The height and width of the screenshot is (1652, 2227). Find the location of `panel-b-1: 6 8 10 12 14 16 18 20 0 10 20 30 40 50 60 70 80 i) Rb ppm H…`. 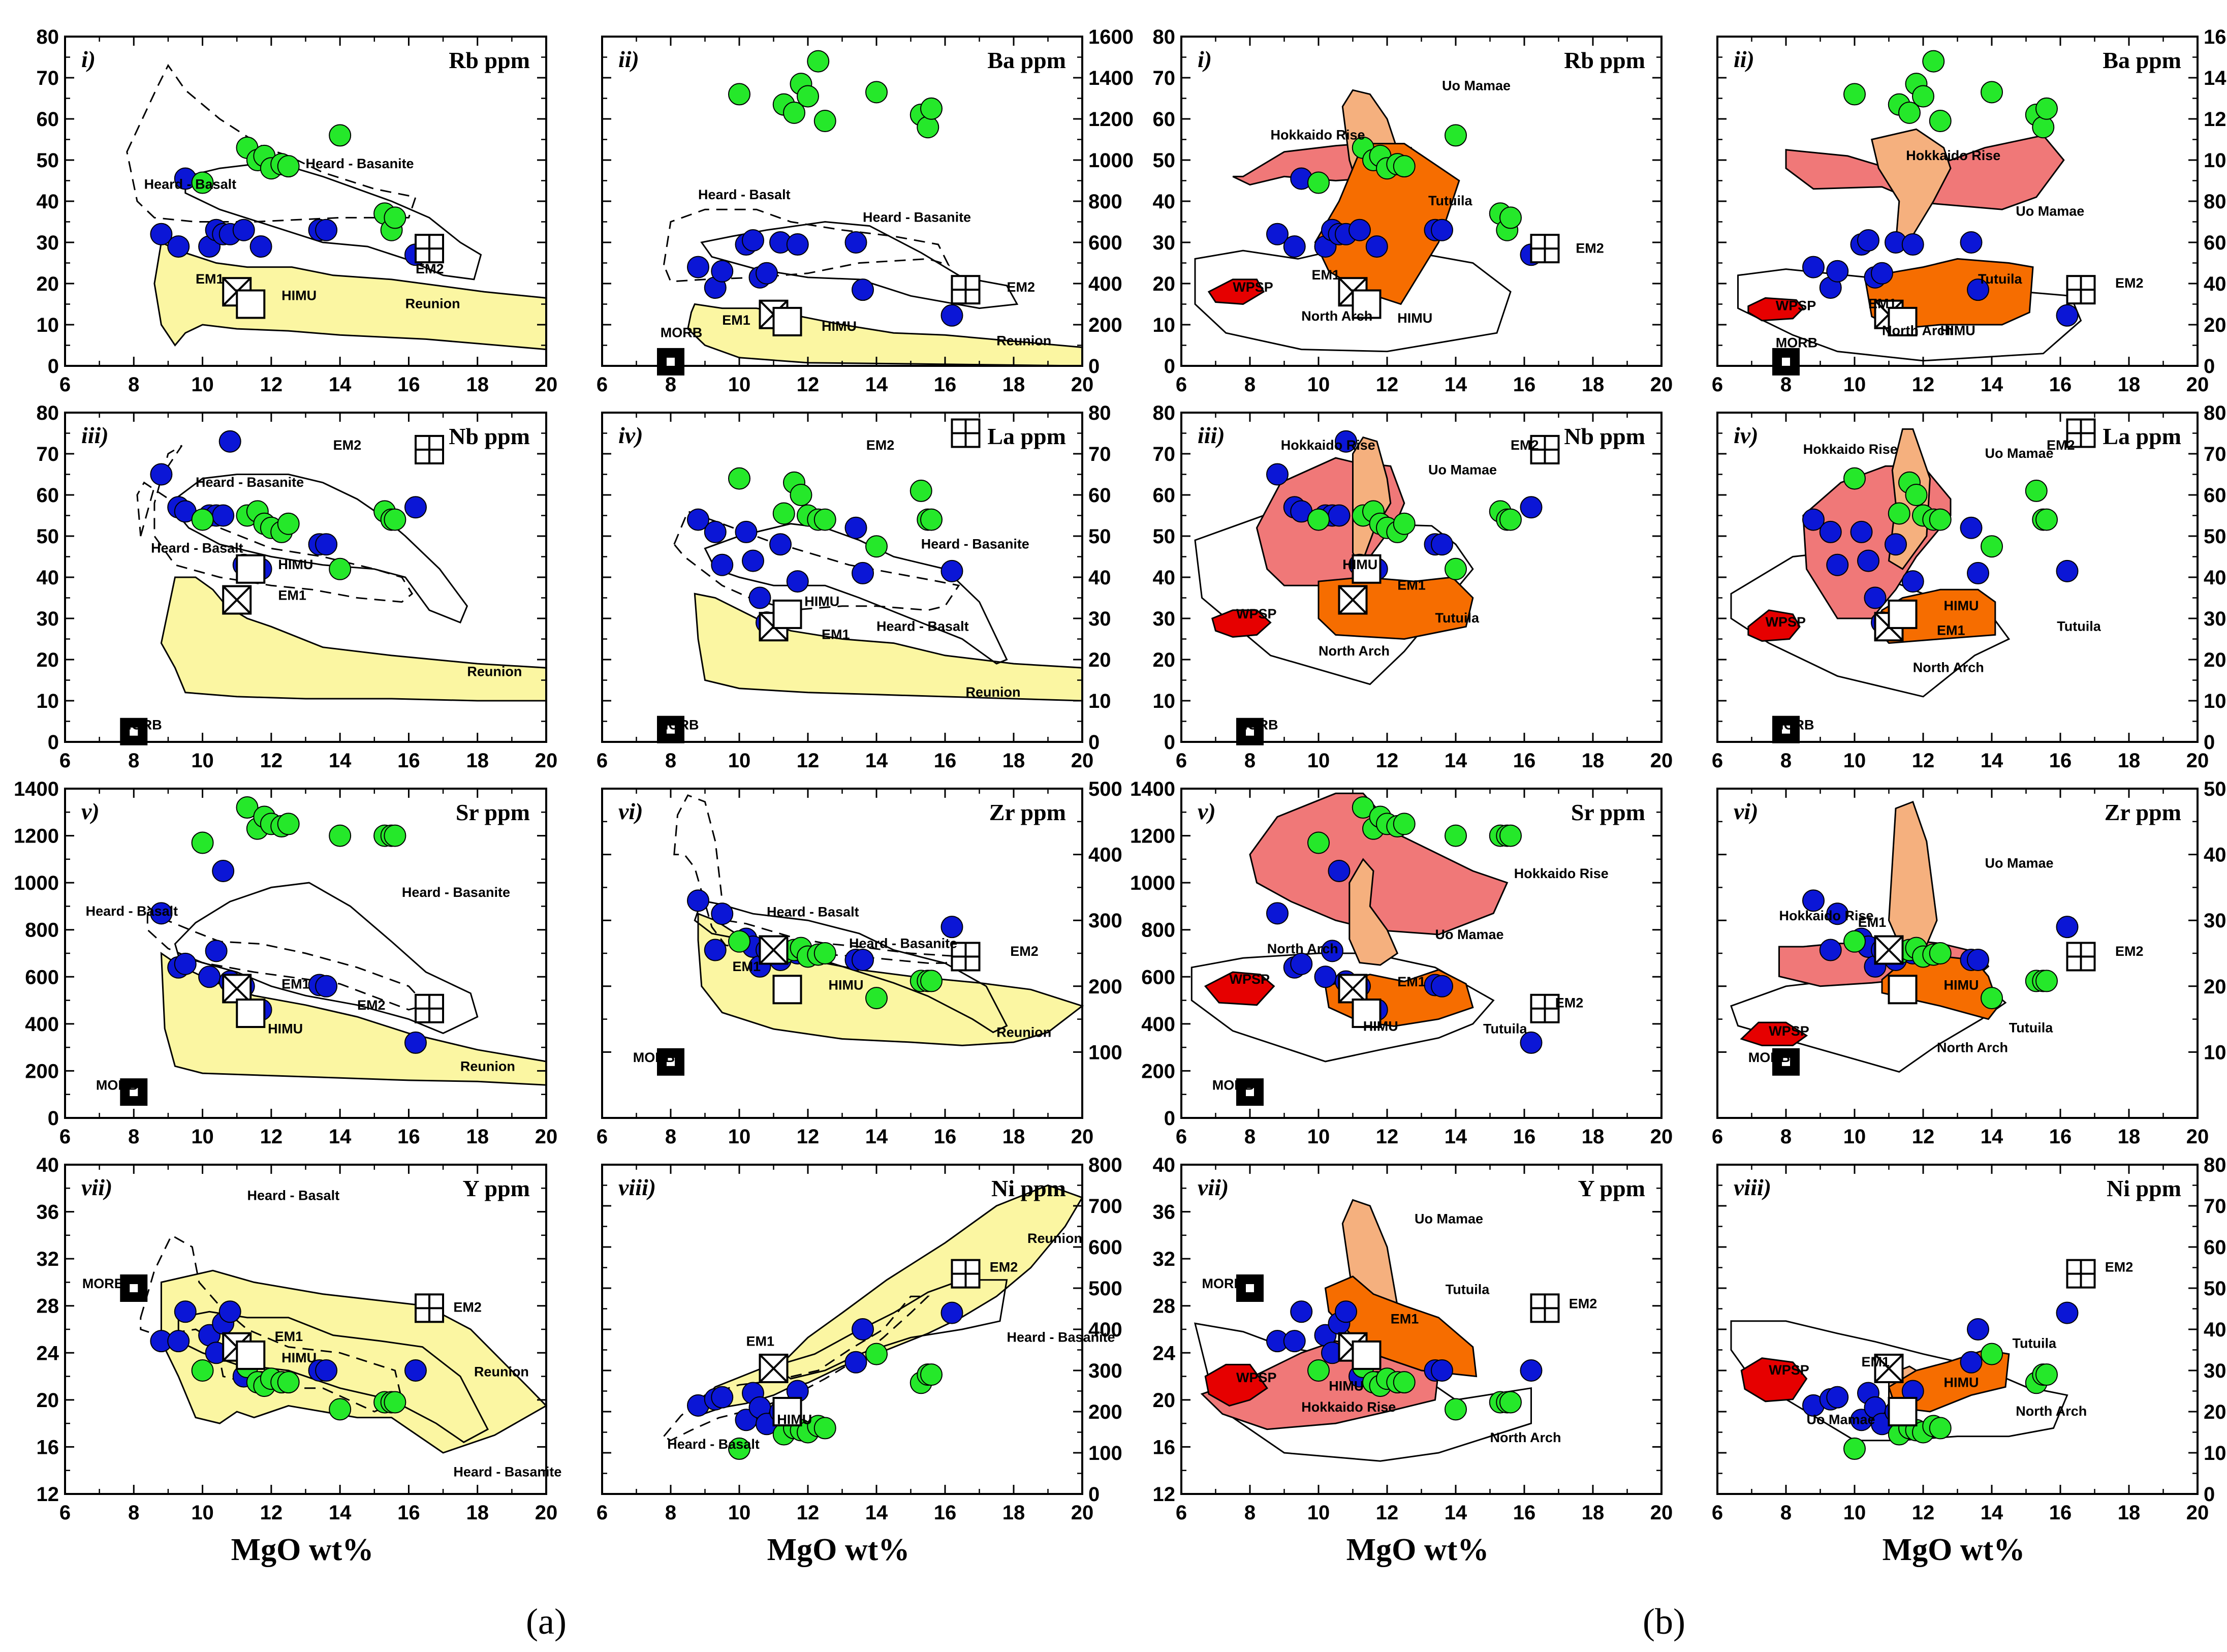

panel-b-1: 6 8 10 12 14 16 18 20 0 10 20 30 40 50 60 70 80 i) Rb ppm H… is located at coordinates (1413, 211).